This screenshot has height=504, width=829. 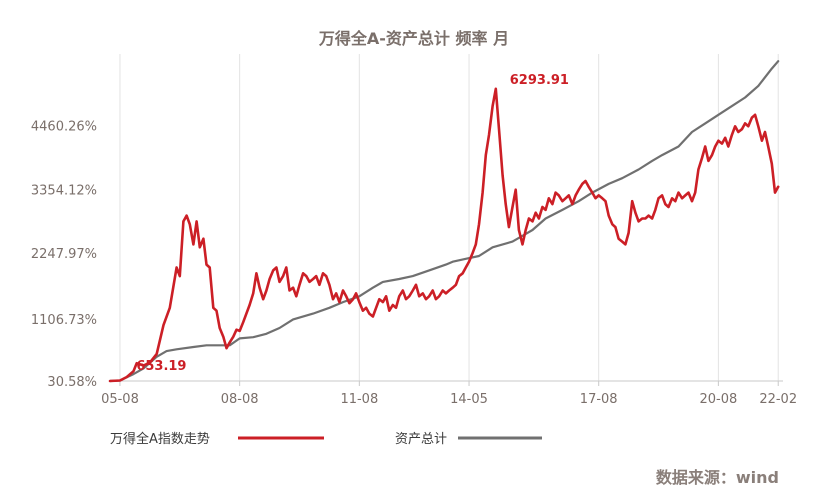 I want to click on legend: 万得全A指数走势 资产总计, so click(x=326, y=439).